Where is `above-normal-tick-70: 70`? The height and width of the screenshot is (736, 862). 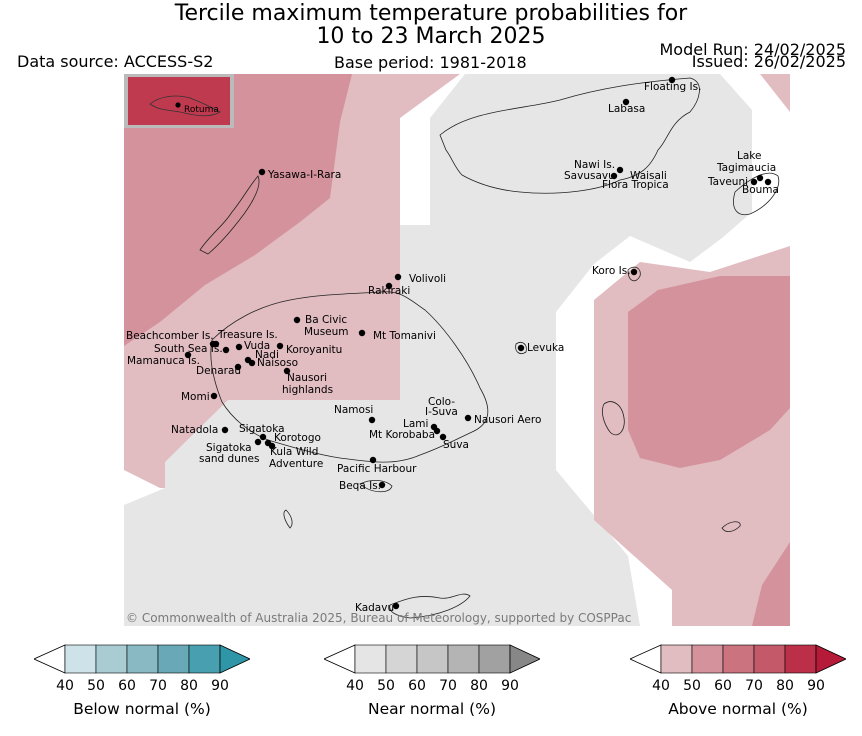 above-normal-tick-70: 70 is located at coordinates (754, 686).